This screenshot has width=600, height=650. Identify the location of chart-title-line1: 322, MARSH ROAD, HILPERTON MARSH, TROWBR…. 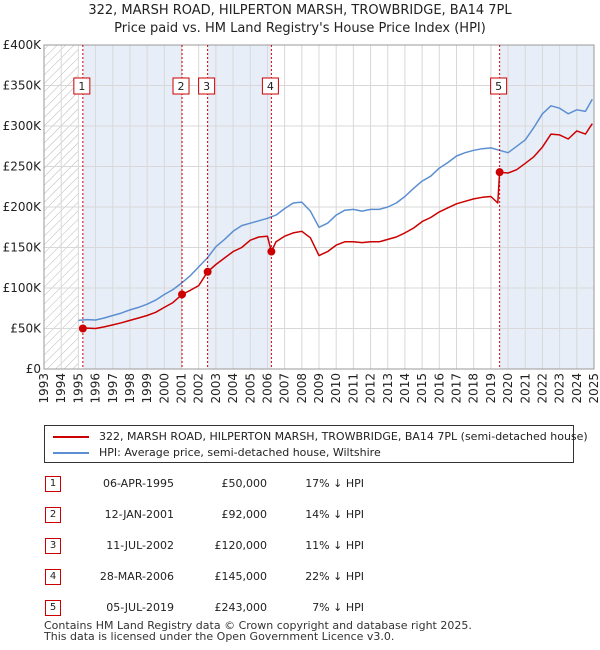
(300, 10).